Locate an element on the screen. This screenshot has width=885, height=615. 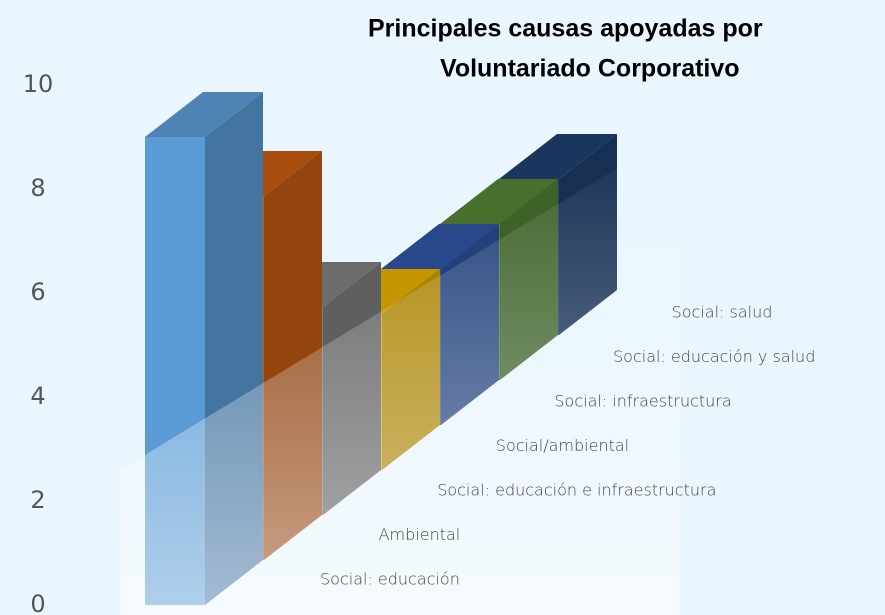
y-tick-label: 6 is located at coordinates (37, 292).